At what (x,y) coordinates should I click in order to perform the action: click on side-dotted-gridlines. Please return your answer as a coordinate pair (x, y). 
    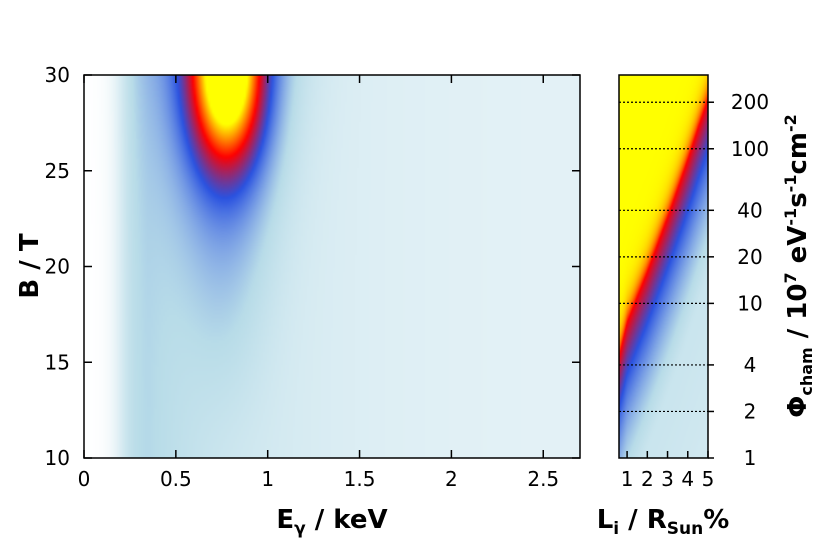
    Looking at the image, I should click on (663, 257).